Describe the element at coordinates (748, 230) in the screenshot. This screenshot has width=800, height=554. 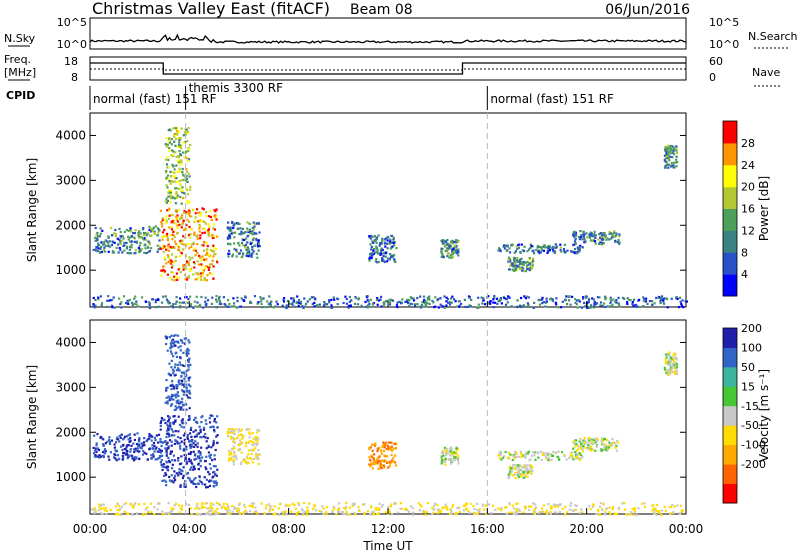
I see `colorbar-tick-label: 12` at that location.